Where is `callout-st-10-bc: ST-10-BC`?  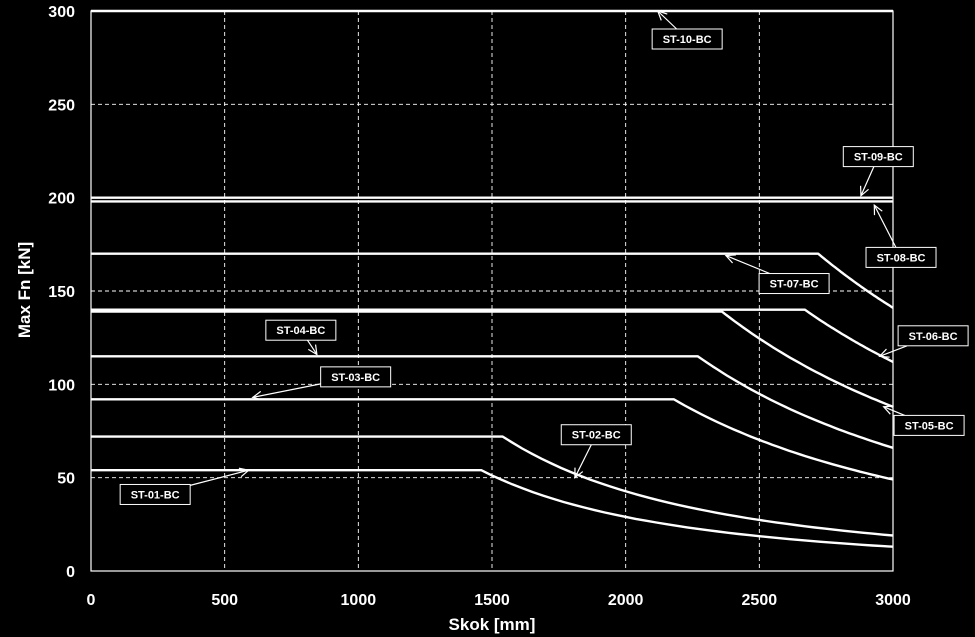
callout-st-10-bc: ST-10-BC is located at coordinates (687, 30).